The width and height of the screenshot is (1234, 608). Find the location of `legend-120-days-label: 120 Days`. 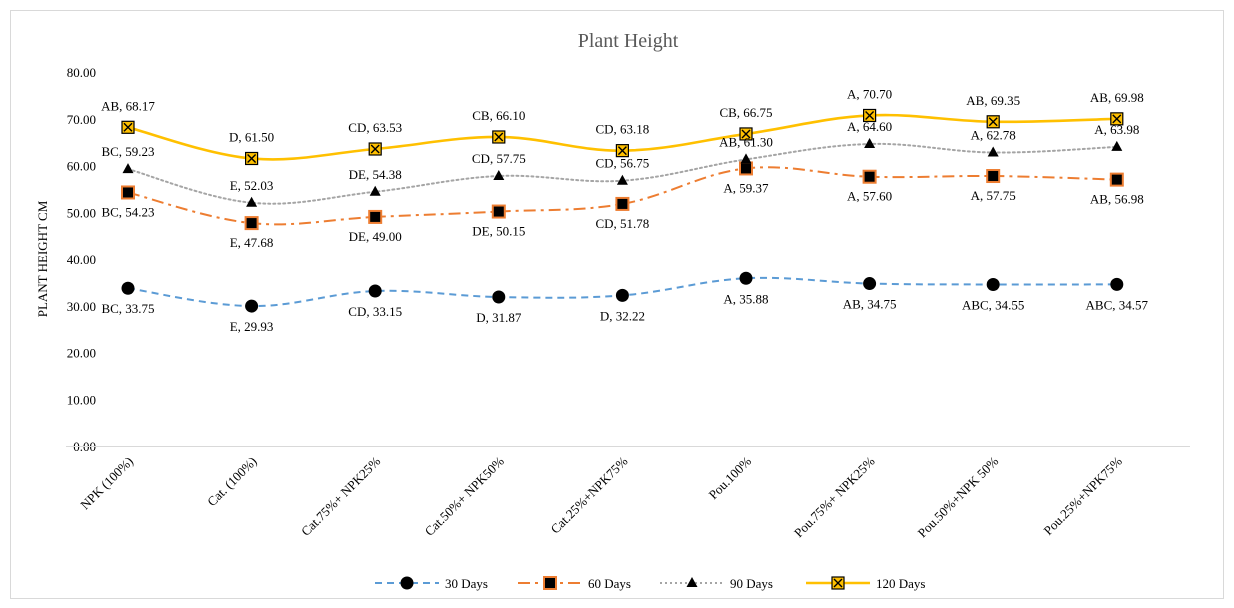

legend-120-days-label: 120 Days is located at coordinates (900, 583).